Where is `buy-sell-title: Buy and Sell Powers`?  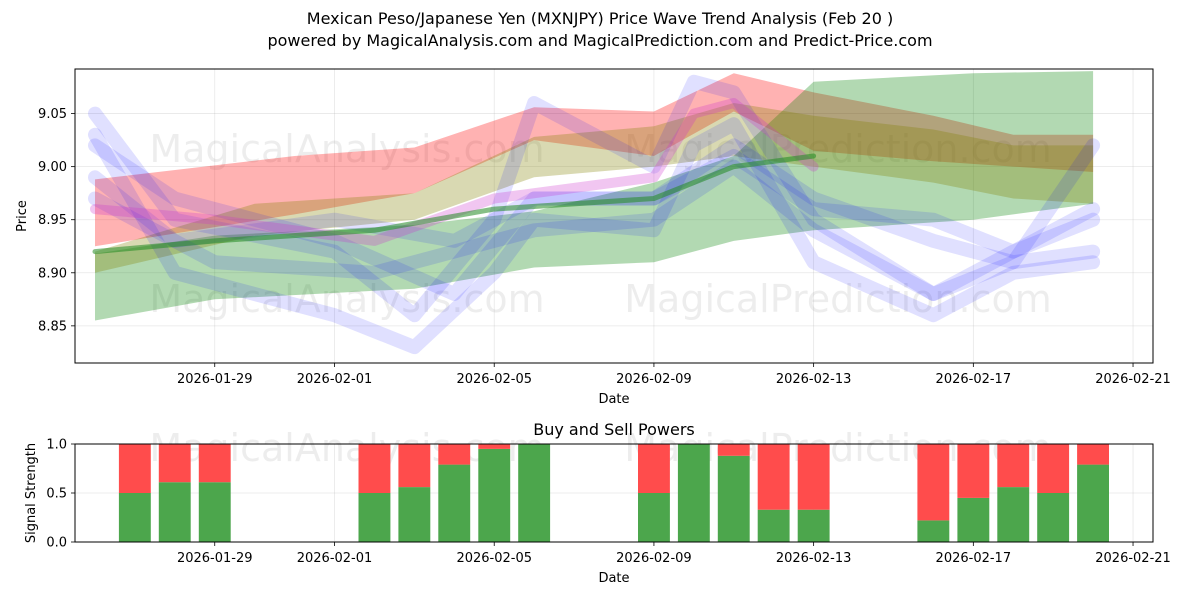
buy-sell-title: Buy and Sell Powers is located at coordinates (614, 429).